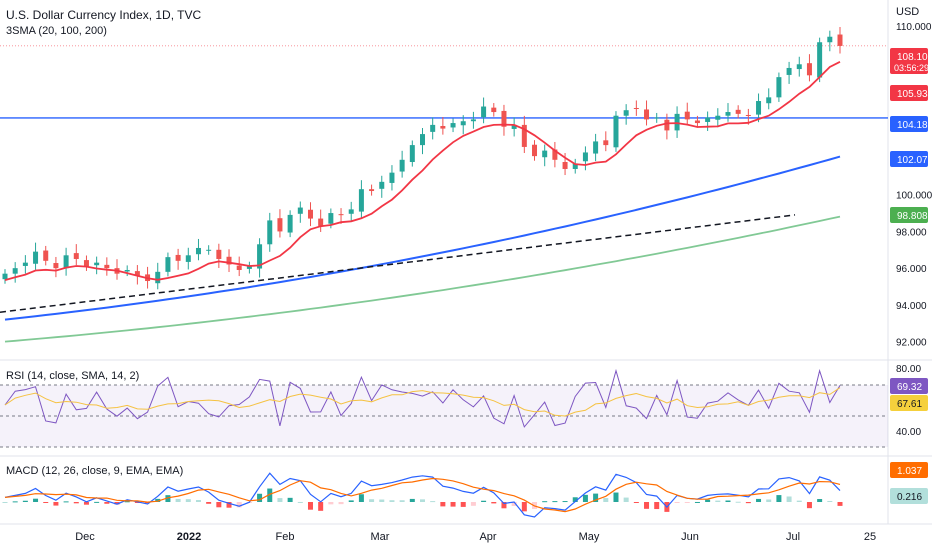 The height and width of the screenshot is (550, 932). I want to click on rsi-badge-label: 67.61, so click(909, 404).